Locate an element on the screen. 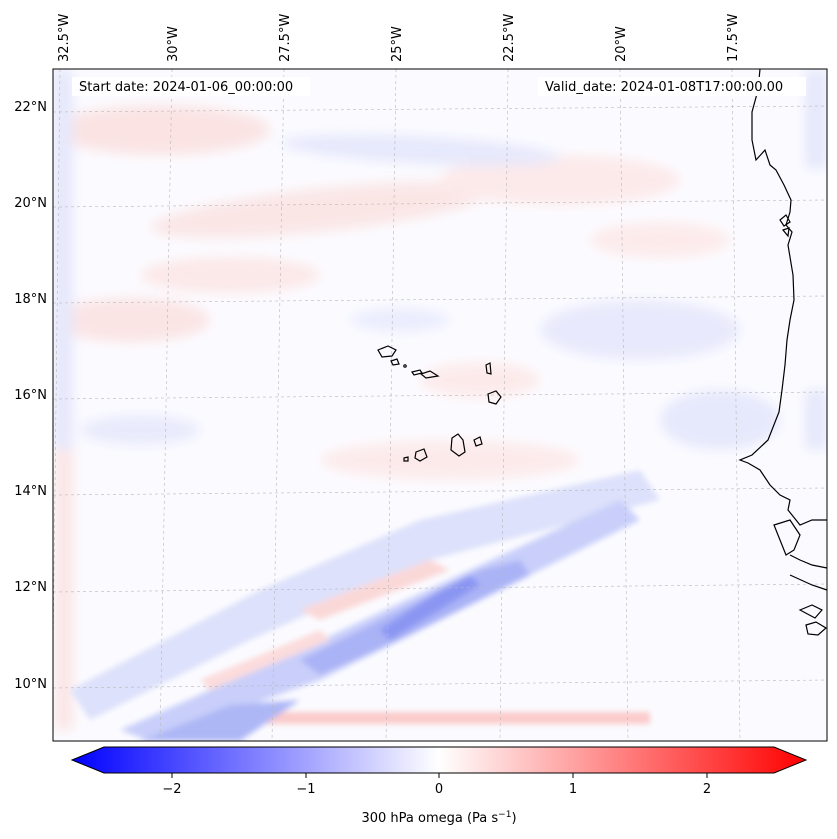 The height and width of the screenshot is (839, 837). latitude-labels: 22°N 20°N 18°N 16°N 14°N 12°N 10°N is located at coordinates (30, 396).